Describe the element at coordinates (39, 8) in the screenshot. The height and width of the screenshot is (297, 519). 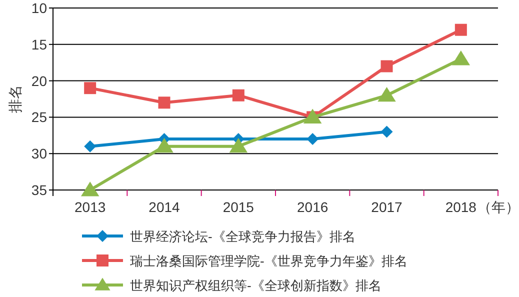
I see `y-tick-label: 10` at that location.